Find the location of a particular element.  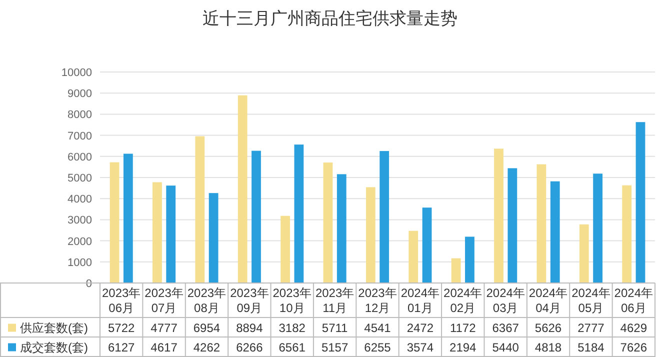

data-label: 5722 is located at coordinates (122, 327).